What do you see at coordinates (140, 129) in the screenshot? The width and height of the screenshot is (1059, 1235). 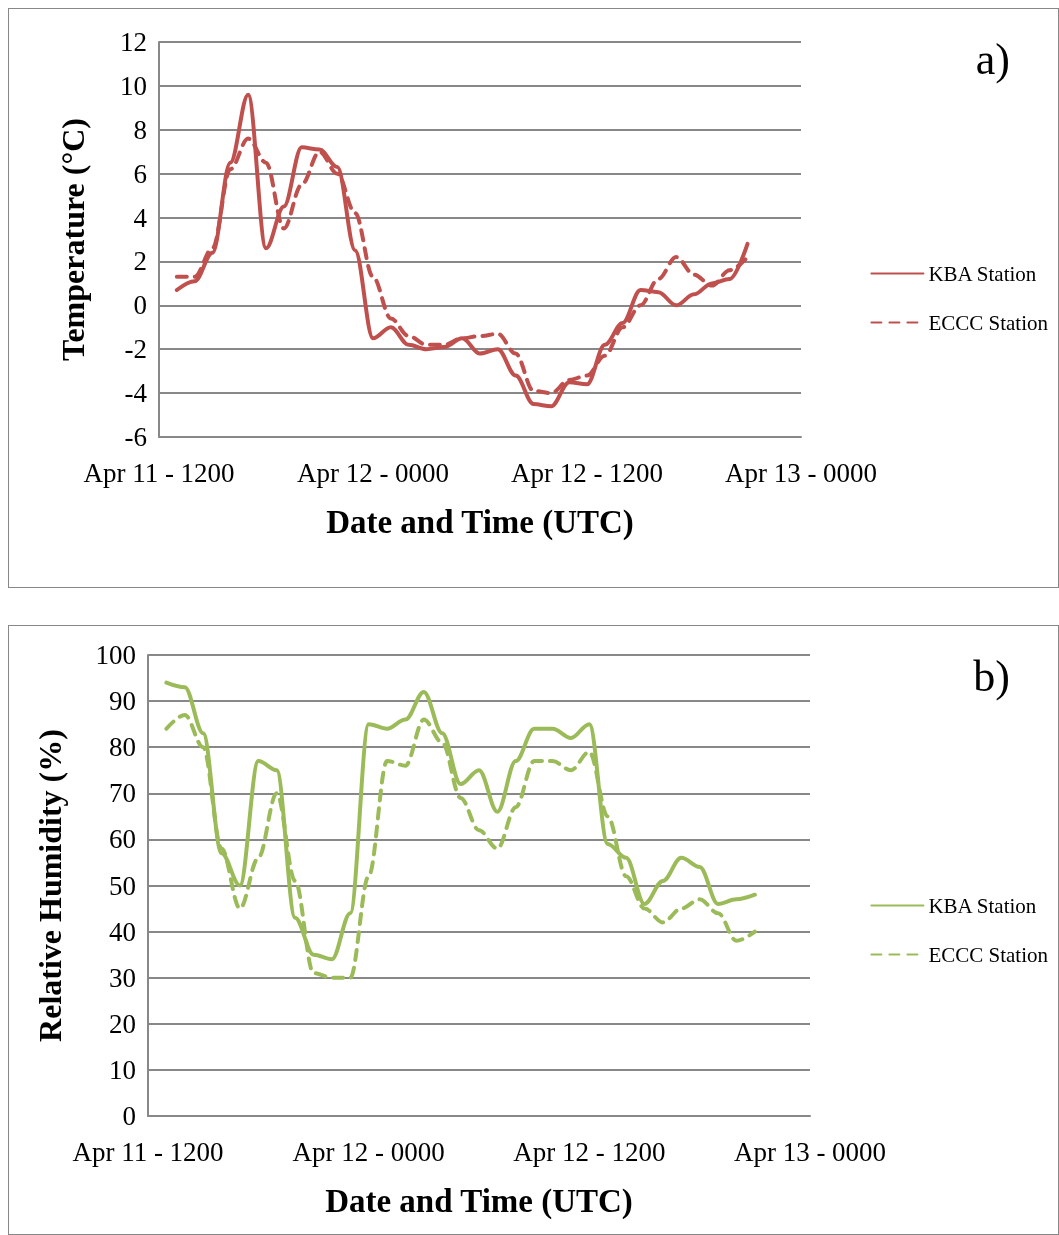 I see `y-tick-label: 8` at bounding box center [140, 129].